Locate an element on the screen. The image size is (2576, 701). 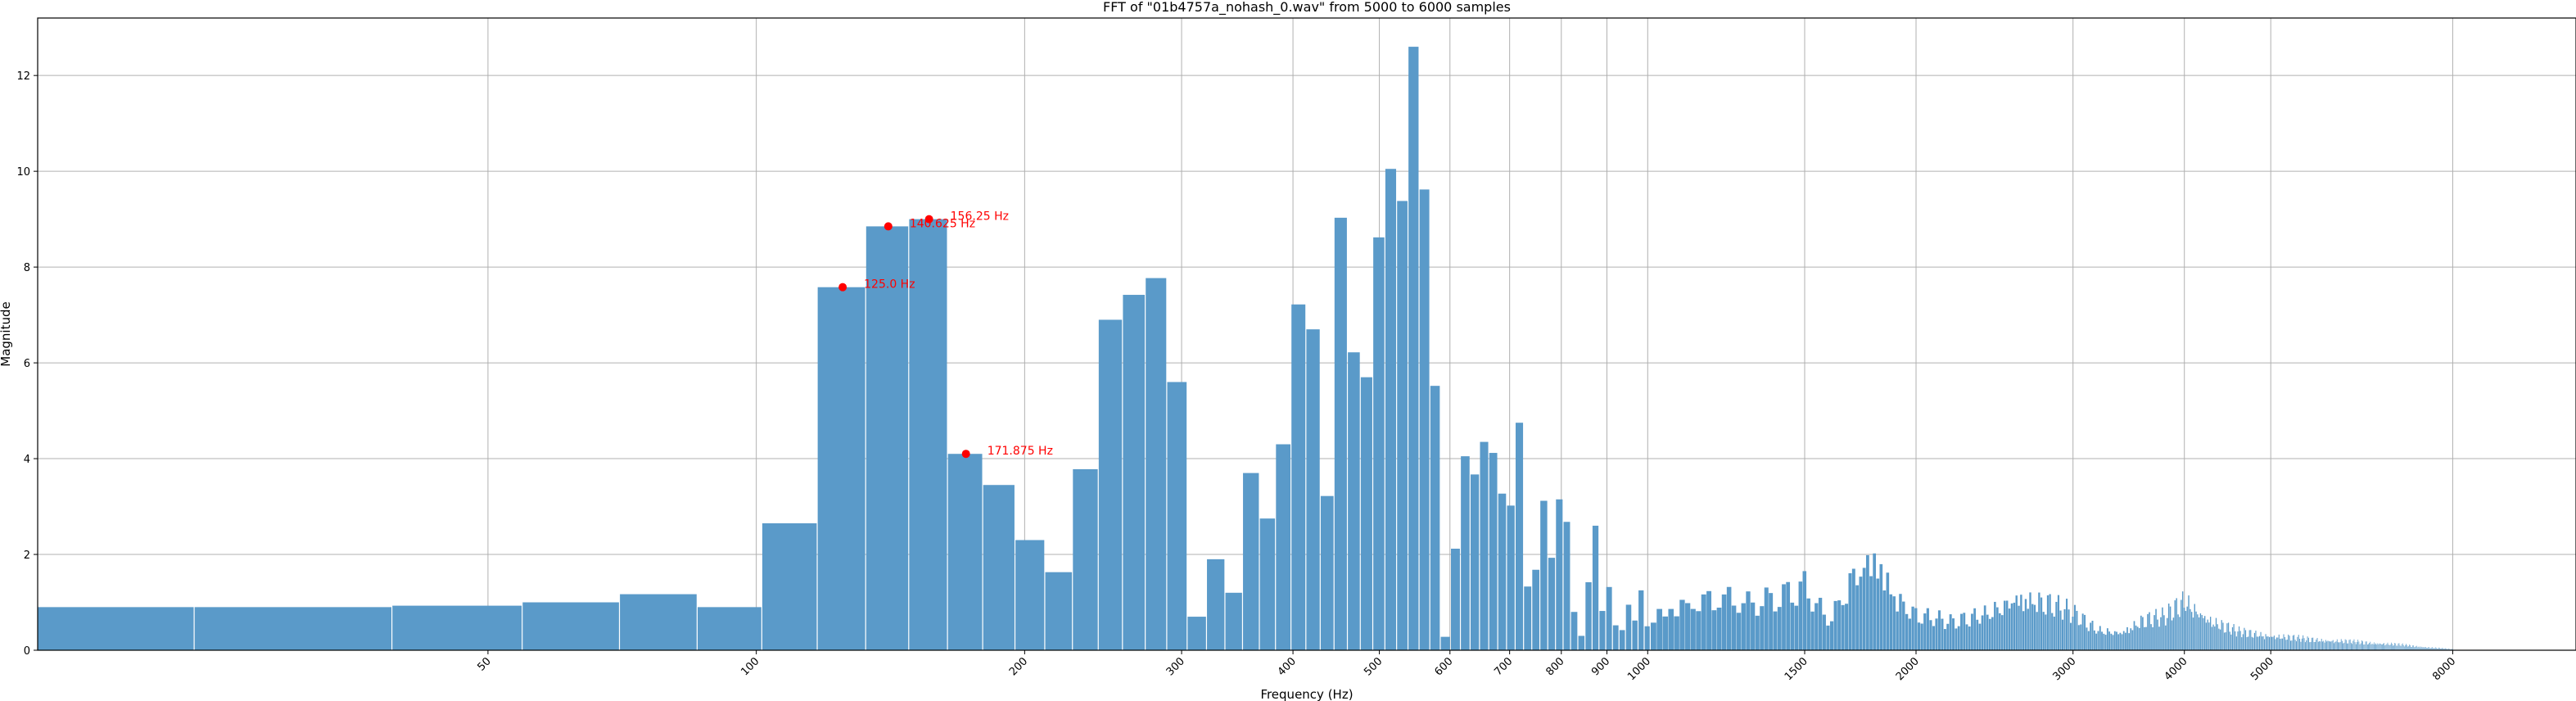
x-tick-label: 1000 is located at coordinates (1639, 669).